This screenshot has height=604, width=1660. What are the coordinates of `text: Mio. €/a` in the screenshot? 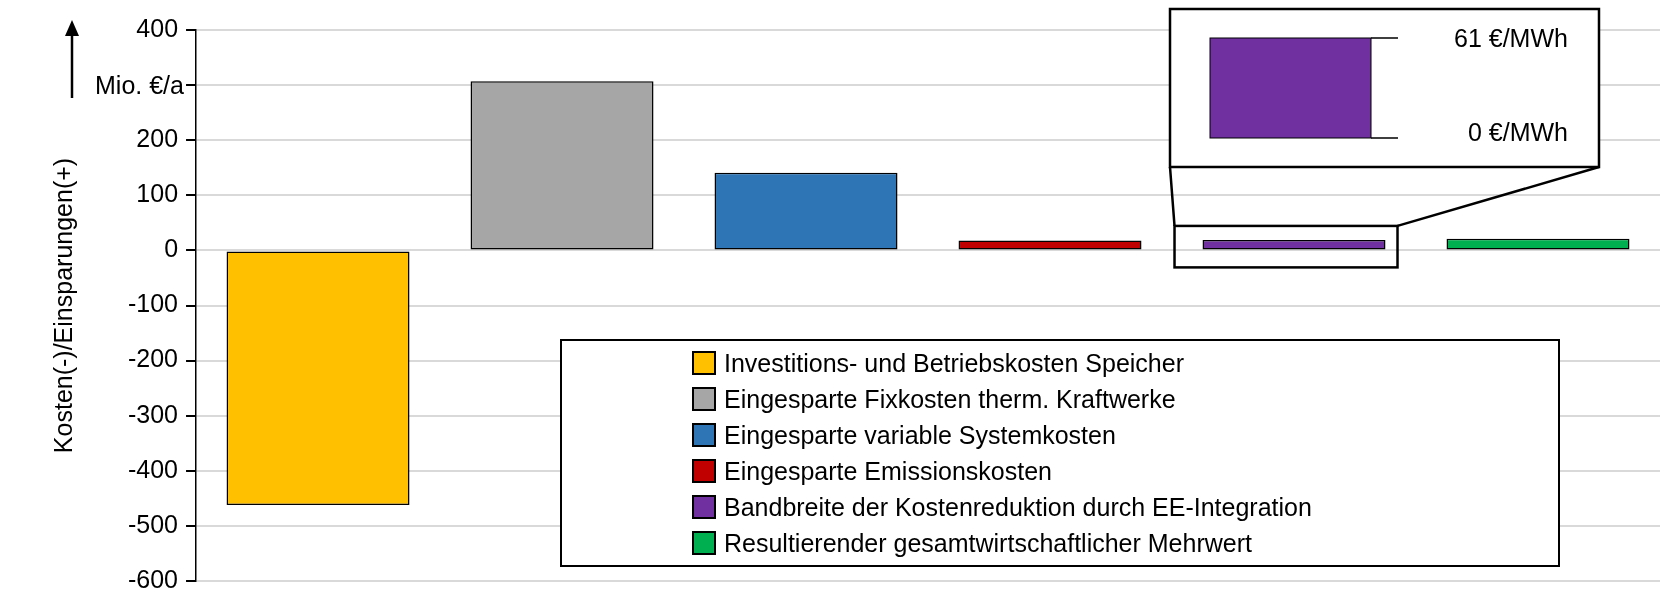 It's located at (139, 85).